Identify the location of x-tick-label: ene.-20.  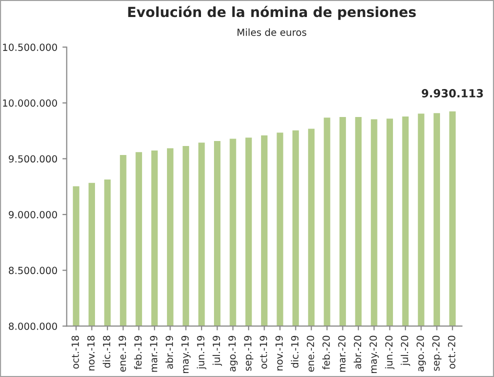
(310, 354).